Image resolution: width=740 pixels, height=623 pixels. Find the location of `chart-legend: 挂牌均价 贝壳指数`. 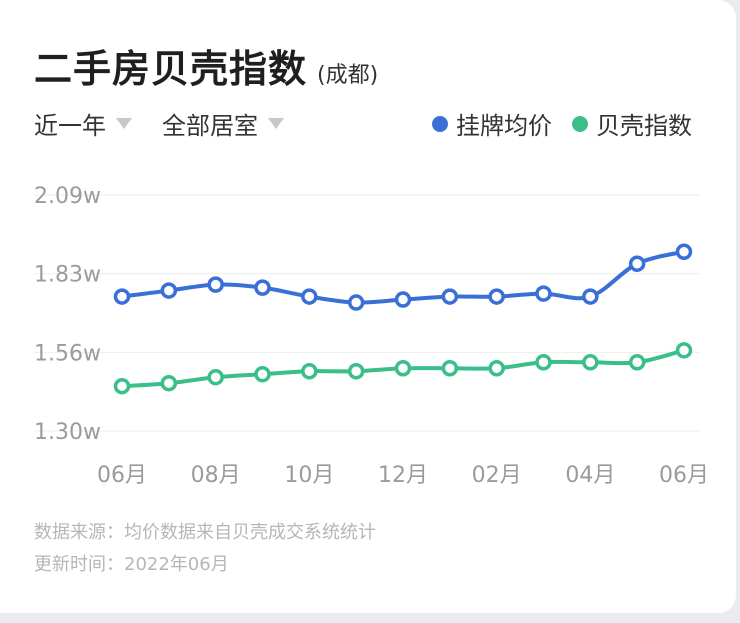

chart-legend: 挂牌均价 贝壳指数 is located at coordinates (552, 123).